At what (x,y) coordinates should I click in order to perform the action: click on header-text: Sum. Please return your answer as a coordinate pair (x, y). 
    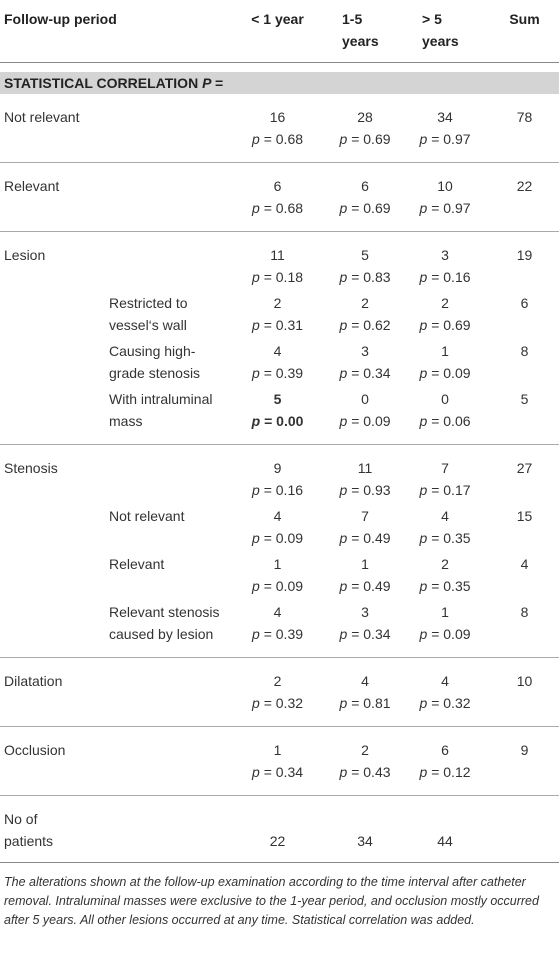
    Looking at the image, I should click on (524, 19).